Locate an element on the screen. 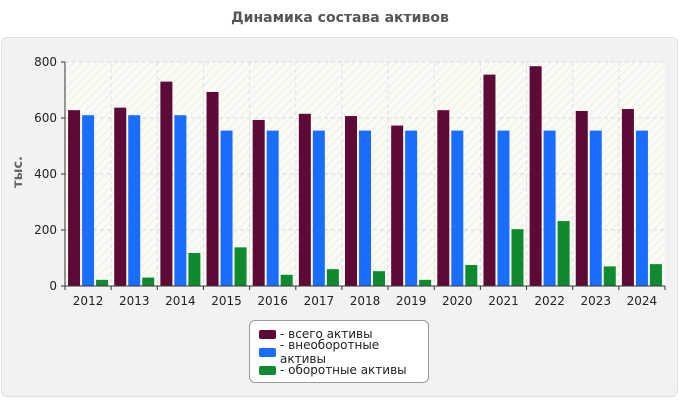 This screenshot has height=400, width=680. bar-current-2022 is located at coordinates (563, 253).